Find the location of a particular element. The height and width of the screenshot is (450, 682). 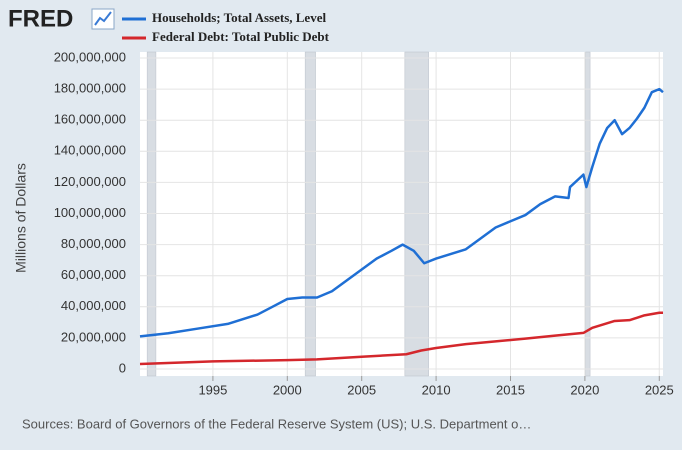

y-tick-label: 100,000,000 is located at coordinates (90, 212).